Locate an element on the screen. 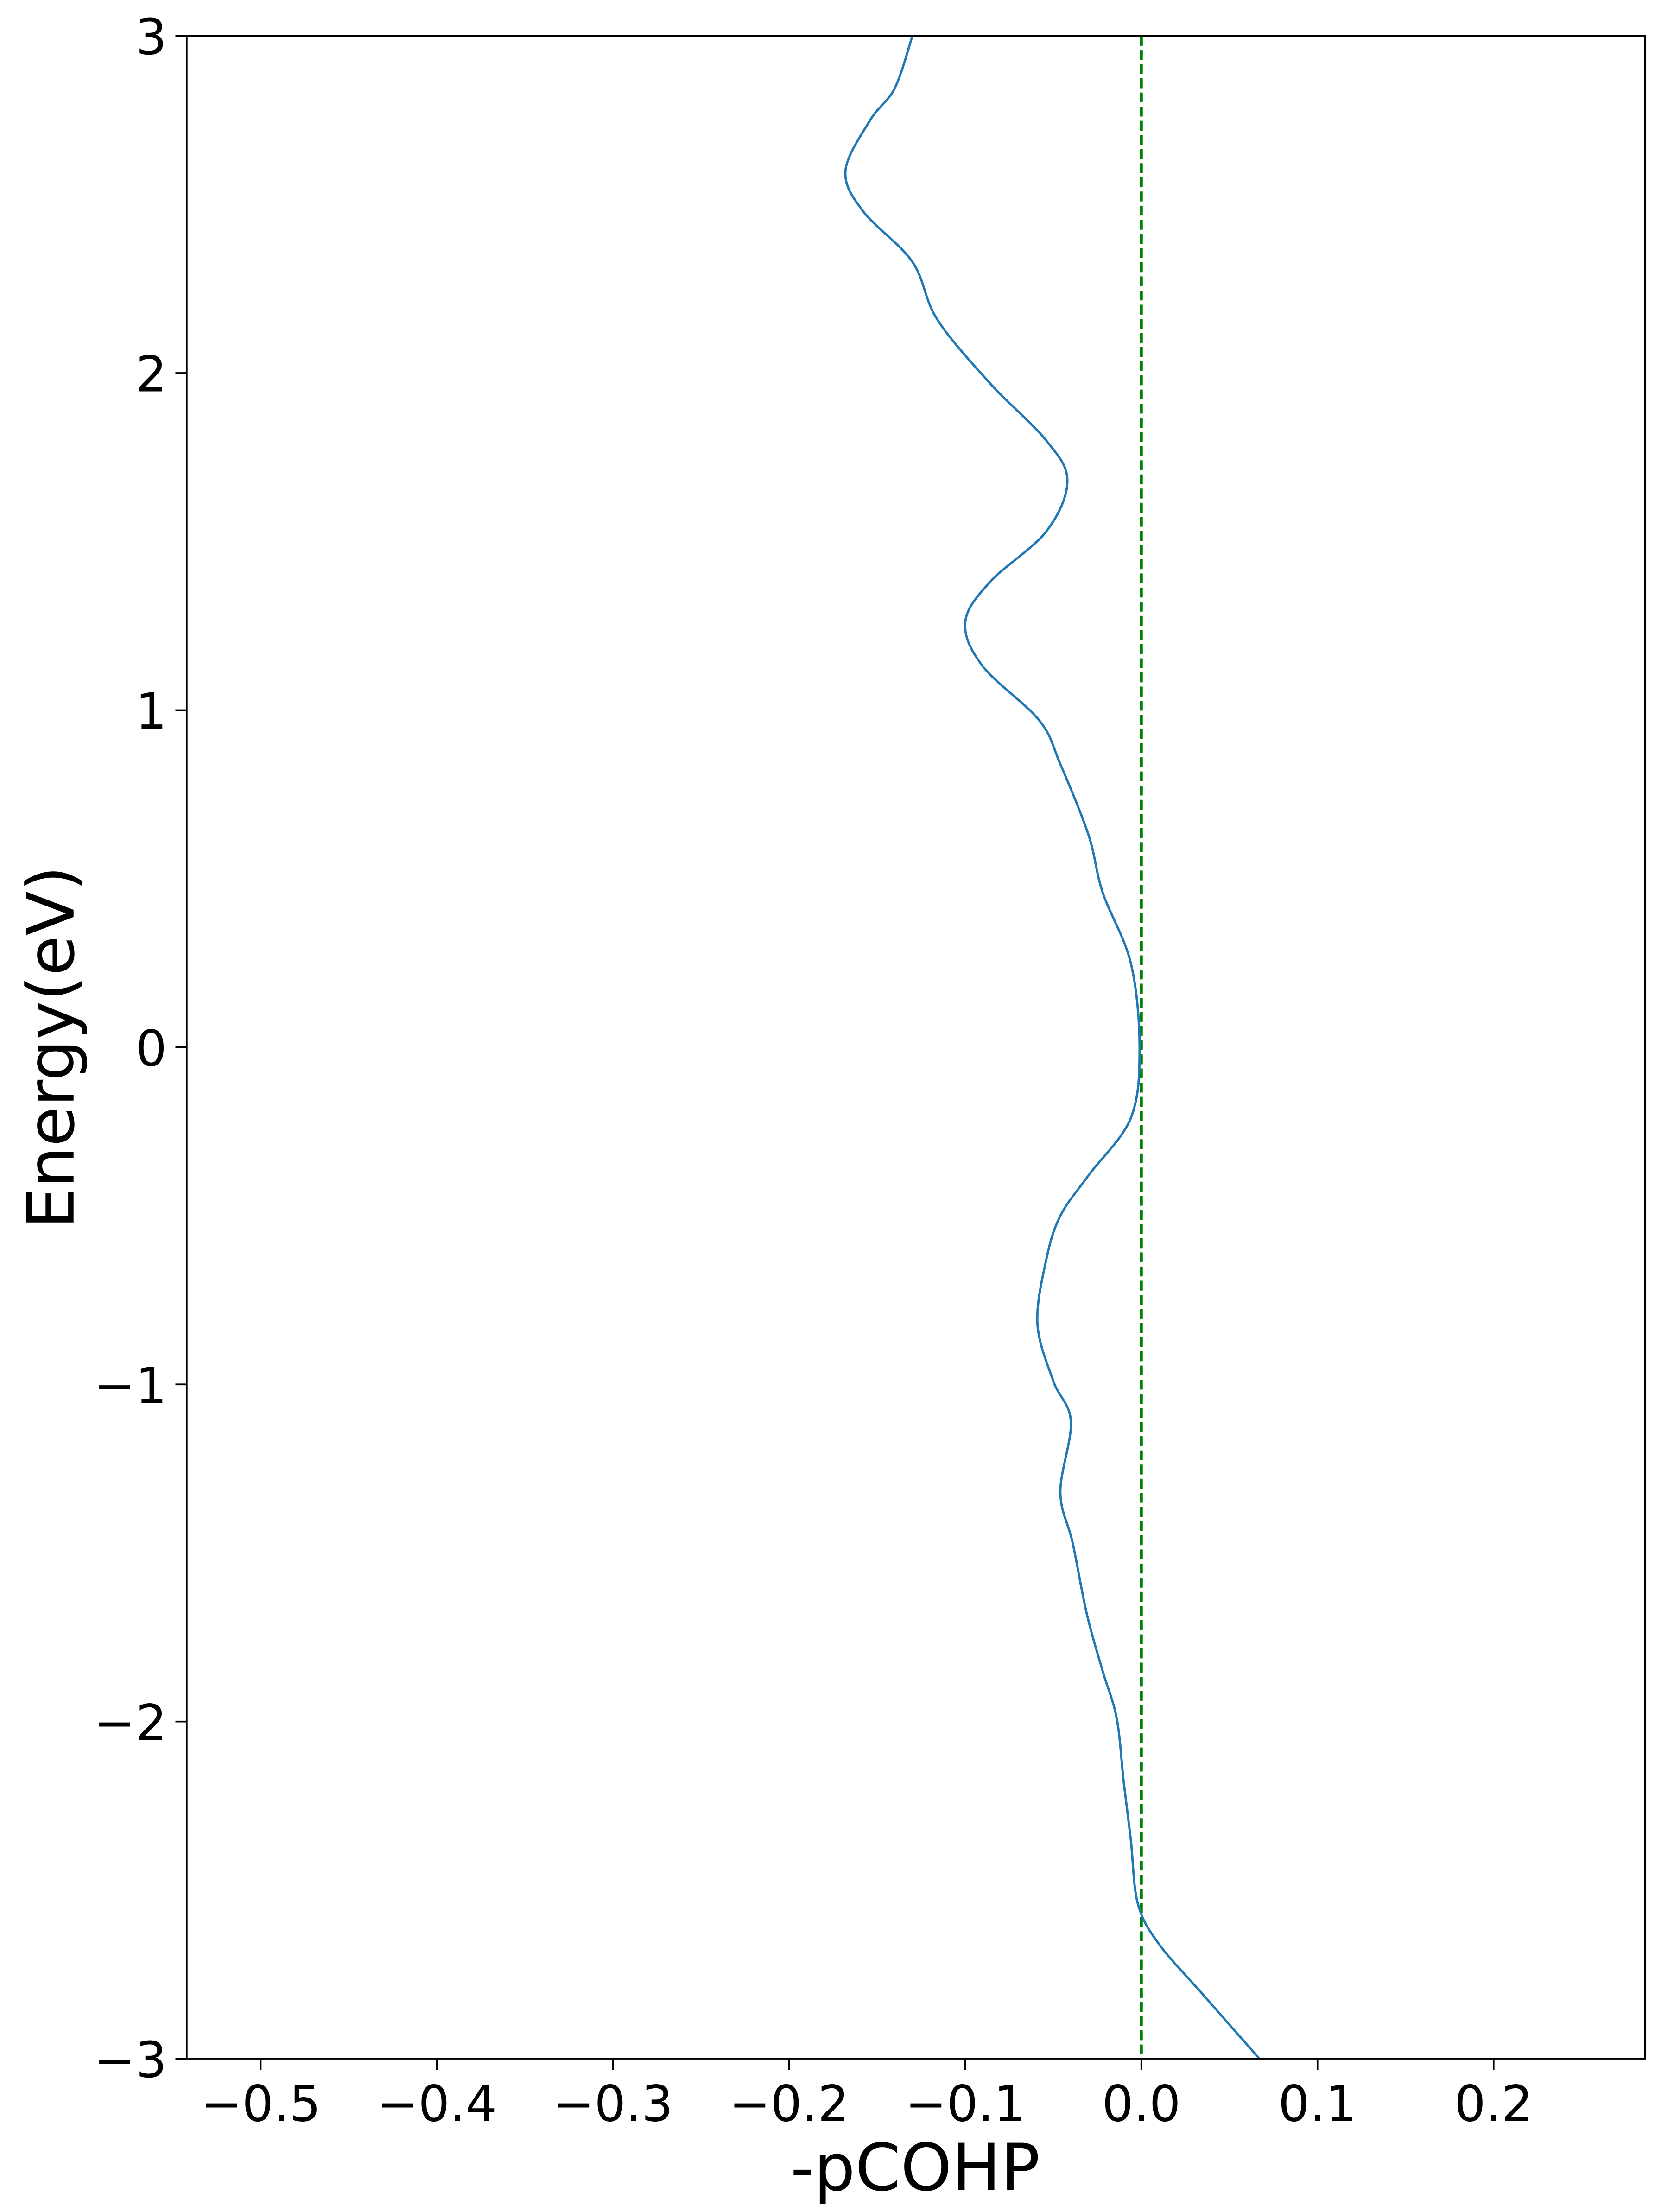 The width and height of the screenshot is (1655, 2212). y-tick-label: 1 is located at coordinates (151, 712).